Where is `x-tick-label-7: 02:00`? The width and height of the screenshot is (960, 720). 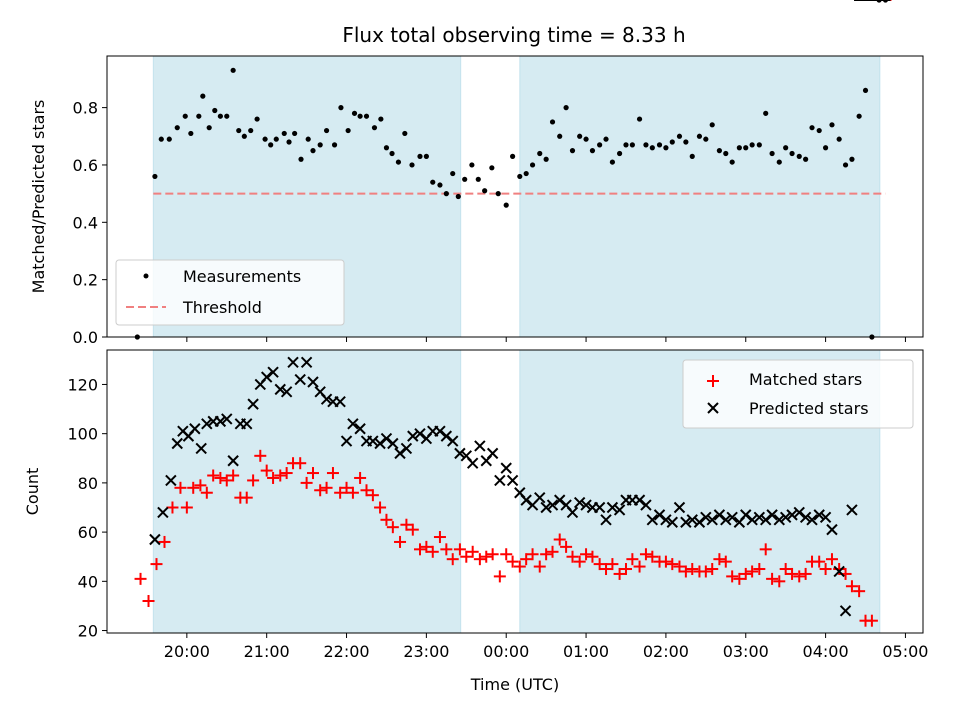
x-tick-label-7: 02:00 is located at coordinates (666, 651).